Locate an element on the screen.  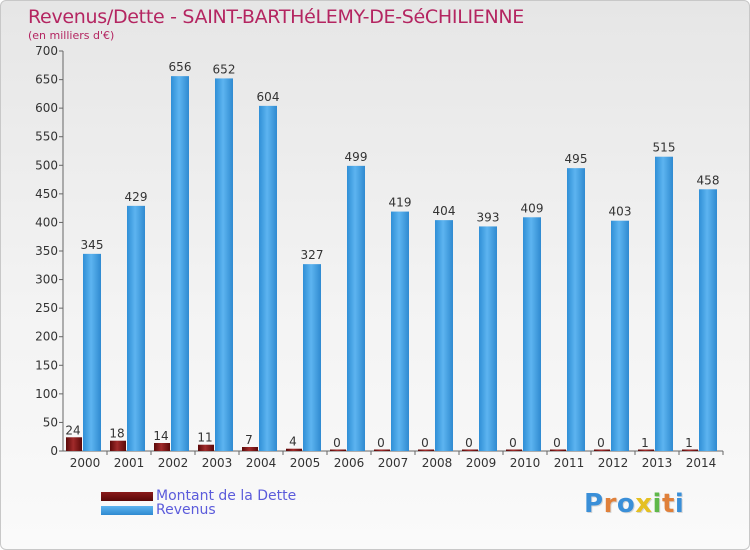
data-label-dette-2013: 1 is located at coordinates (645, 443).